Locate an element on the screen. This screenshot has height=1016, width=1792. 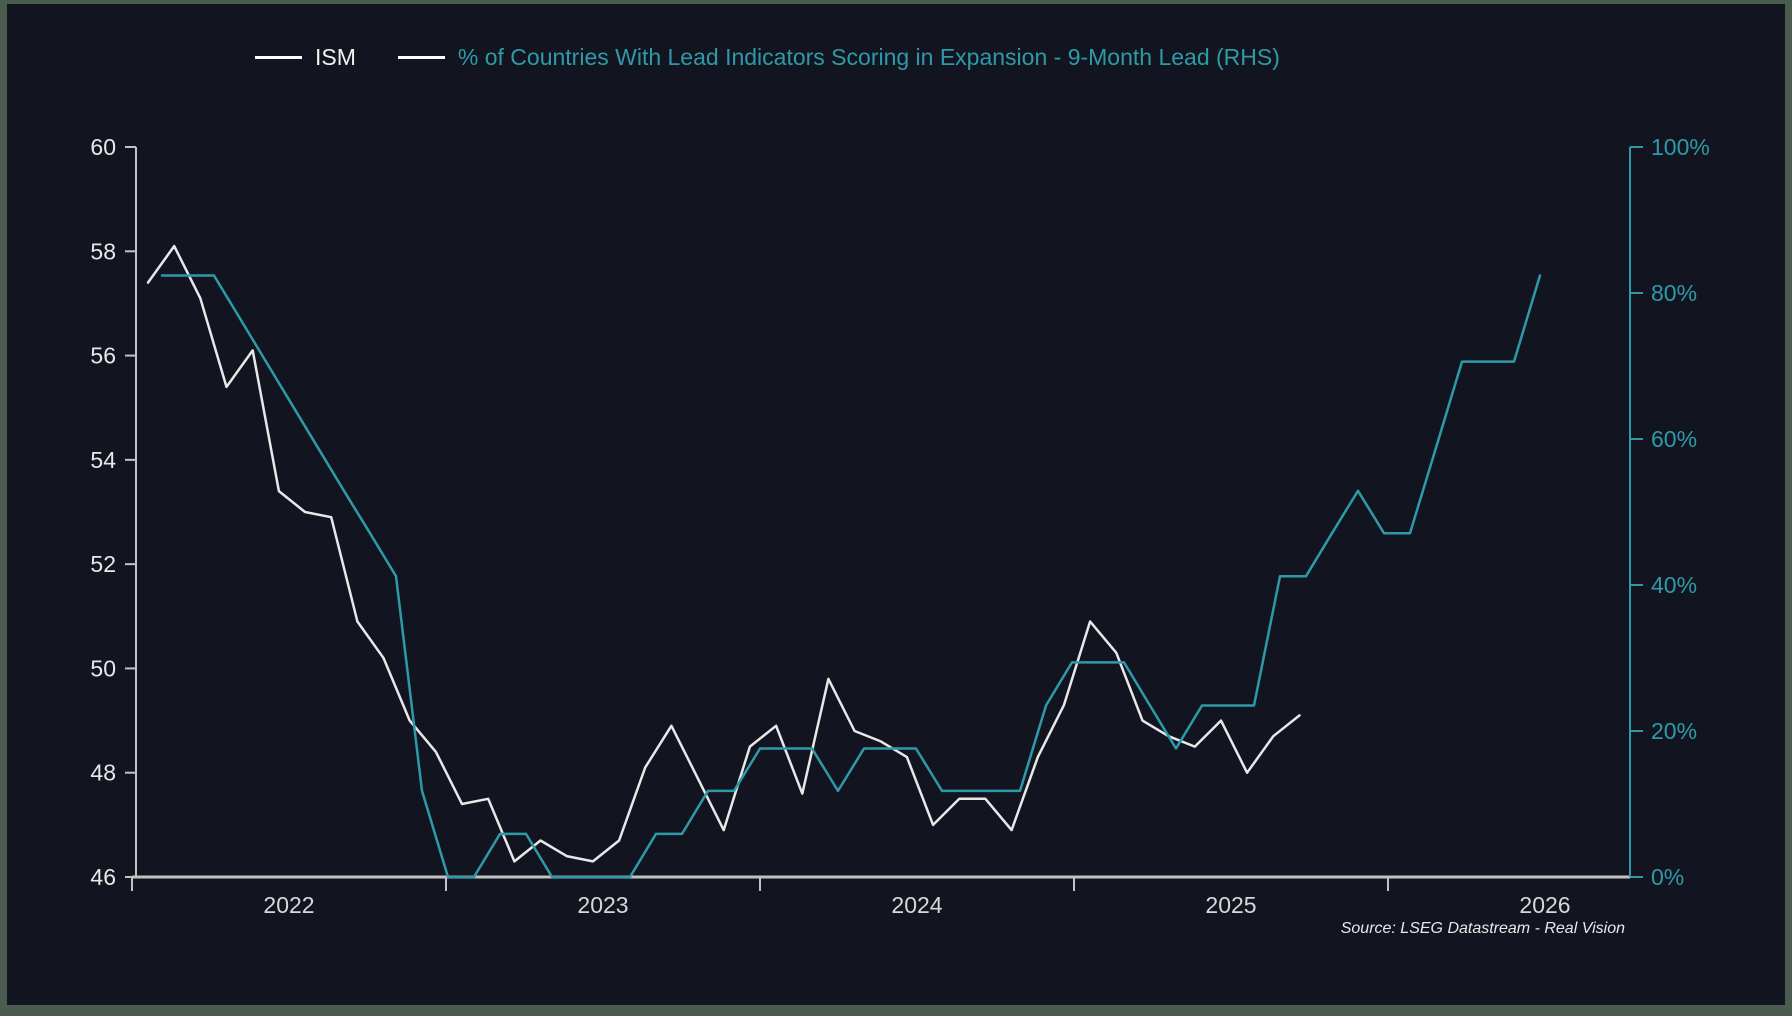
x-axis-year-label: 2026 is located at coordinates (1544, 905).